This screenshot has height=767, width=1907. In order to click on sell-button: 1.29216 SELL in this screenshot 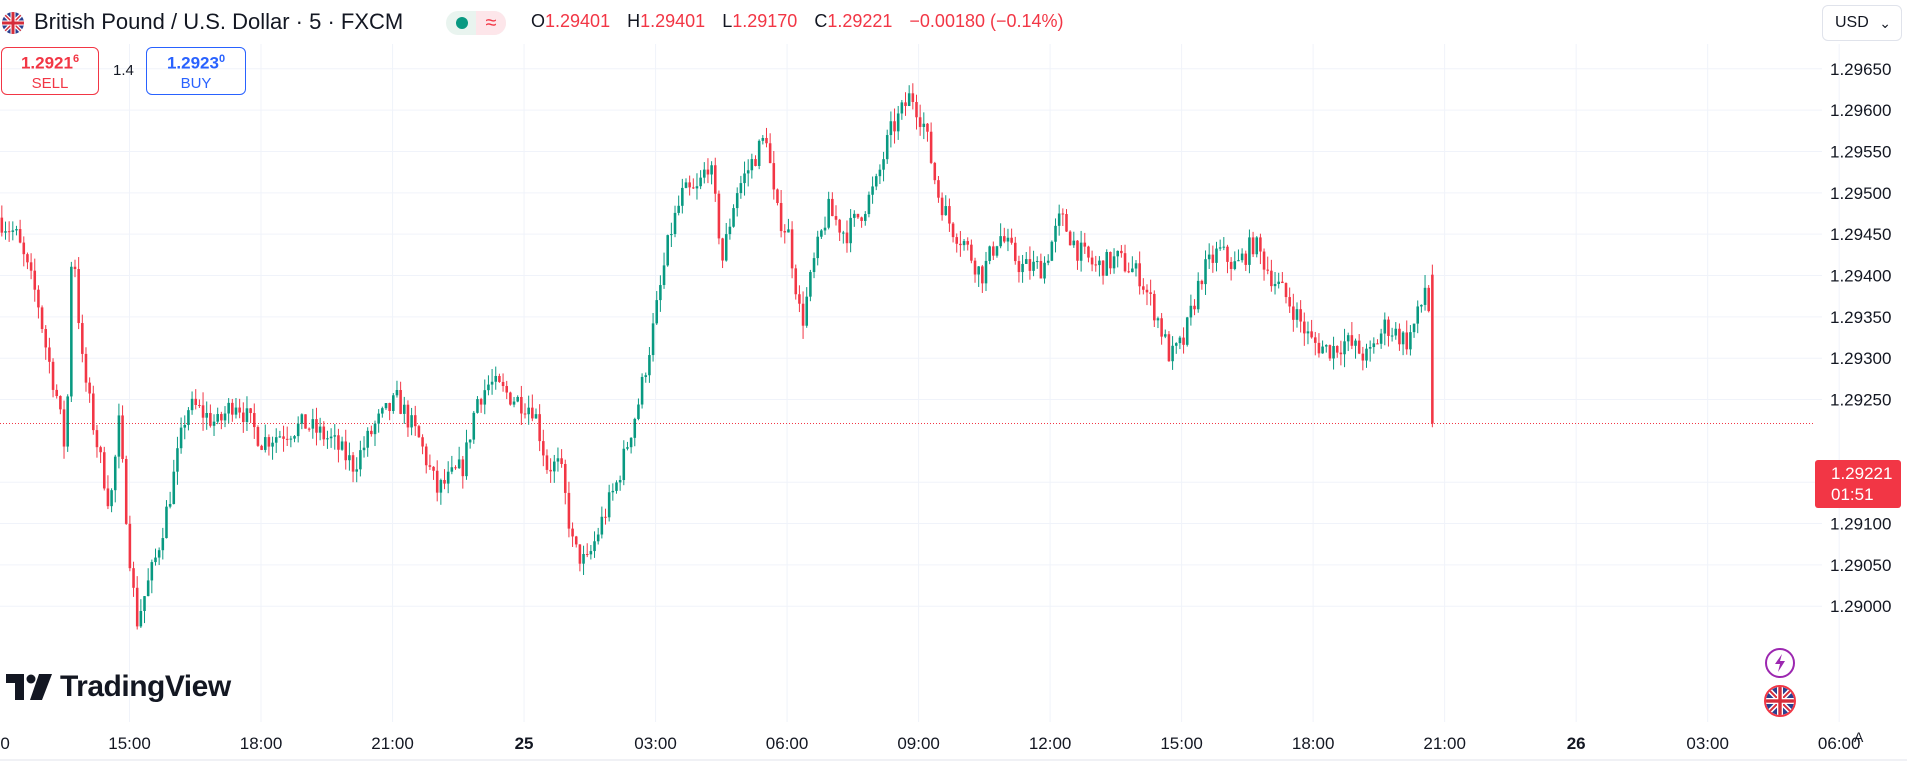, I will do `click(50, 71)`.